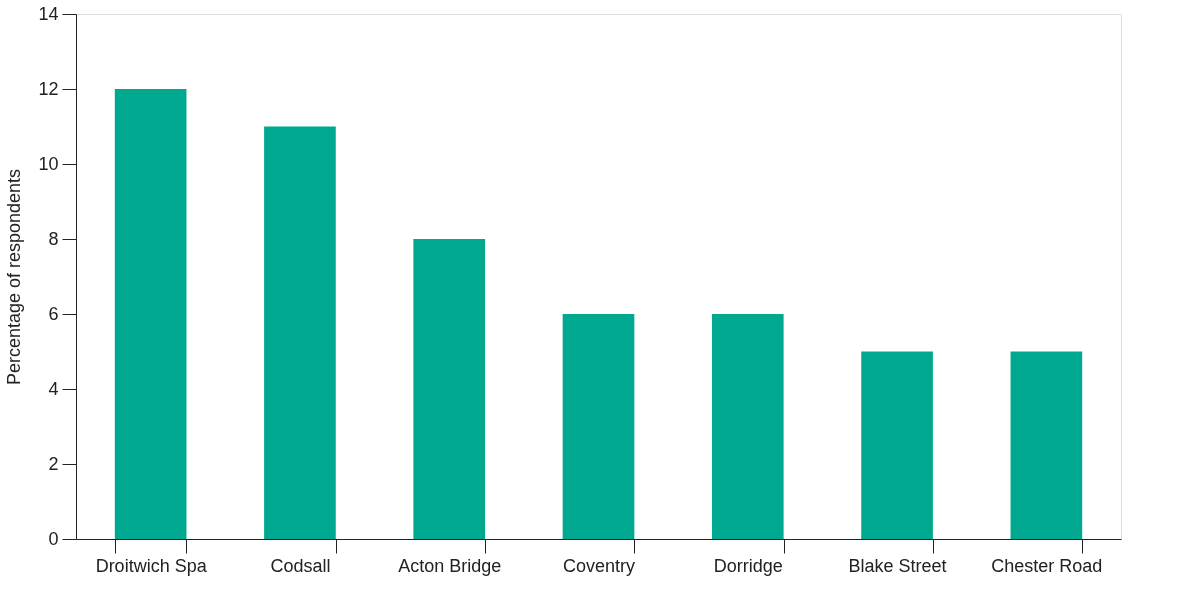 The image size is (1192, 616). I want to click on x-tick-label: Coventry, so click(599, 565).